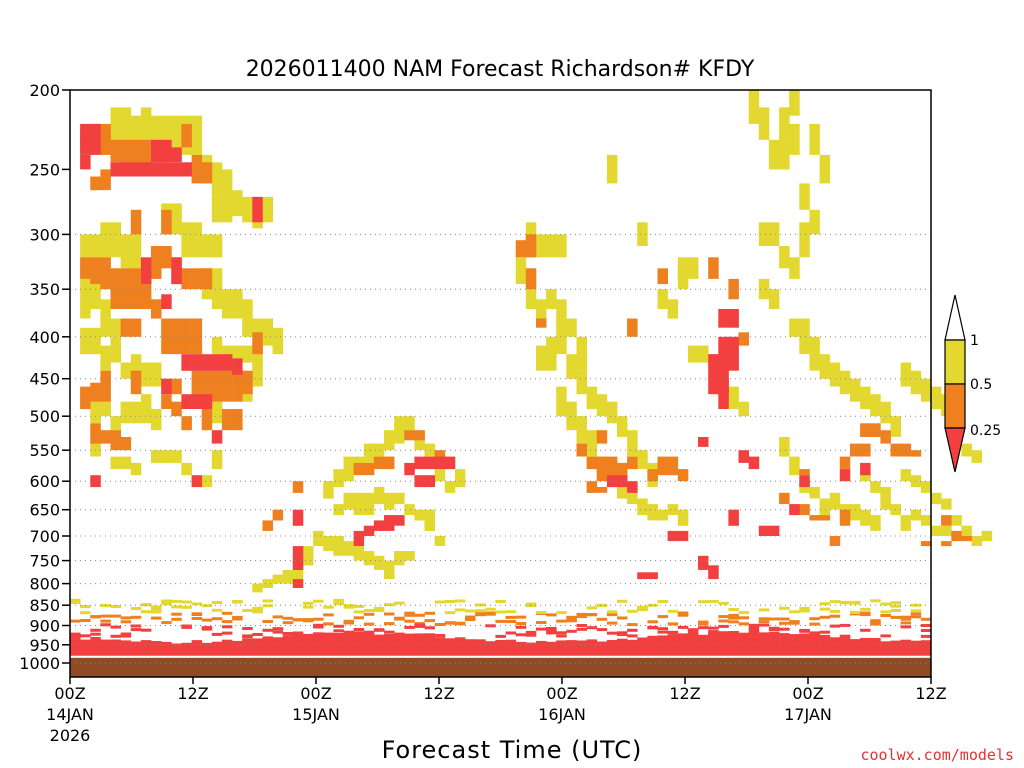 The height and width of the screenshot is (768, 1024). Describe the element at coordinates (500, 667) in the screenshot. I see `ground-fill` at that location.